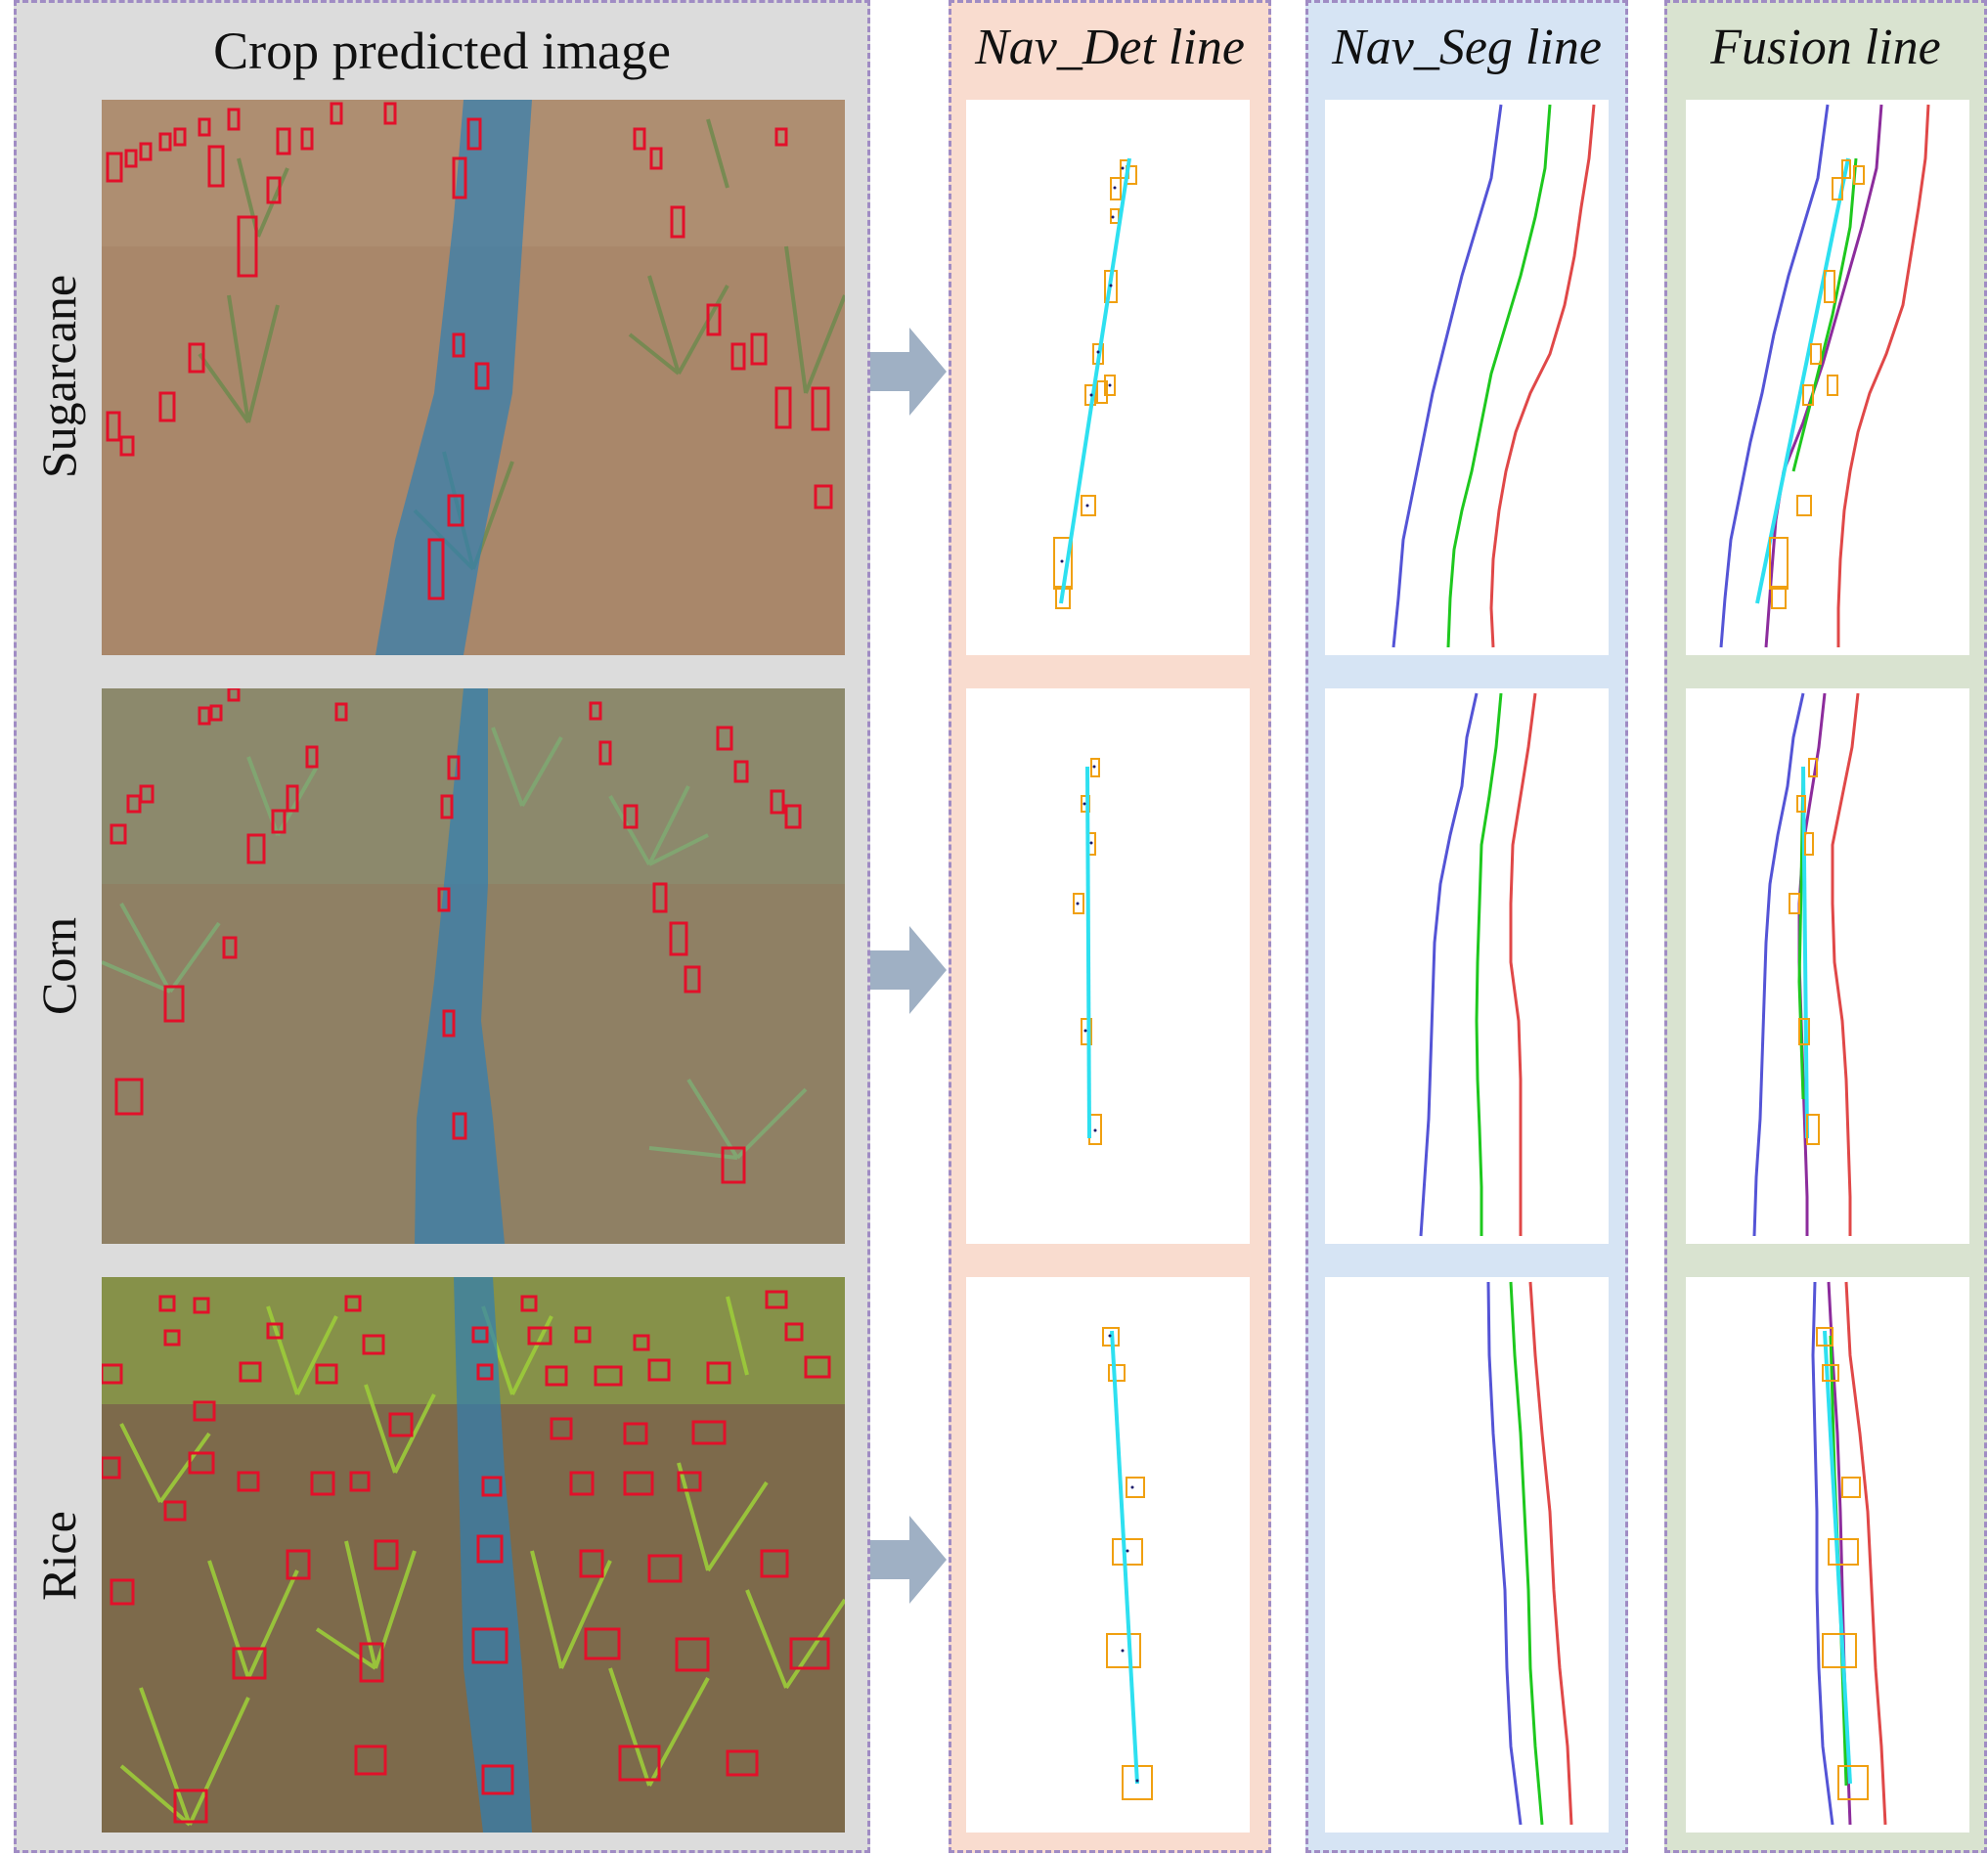 The width and height of the screenshot is (1988, 1855). Describe the element at coordinates (1108, 966) in the screenshot. I see `corn-det-plot` at that location.